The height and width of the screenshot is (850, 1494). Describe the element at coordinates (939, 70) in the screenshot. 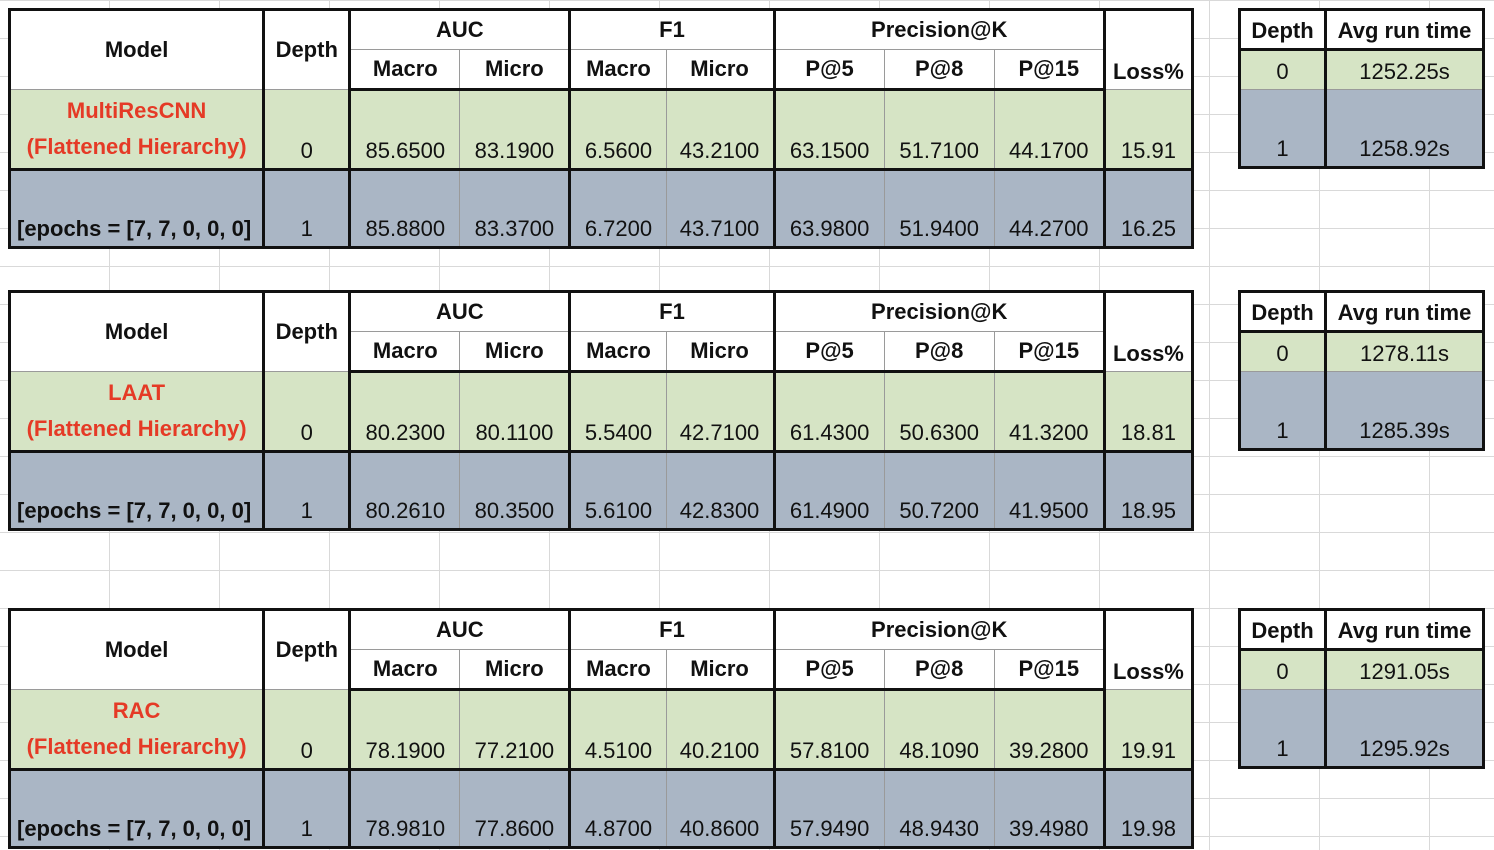

I see `p8-header: P@8` at that location.